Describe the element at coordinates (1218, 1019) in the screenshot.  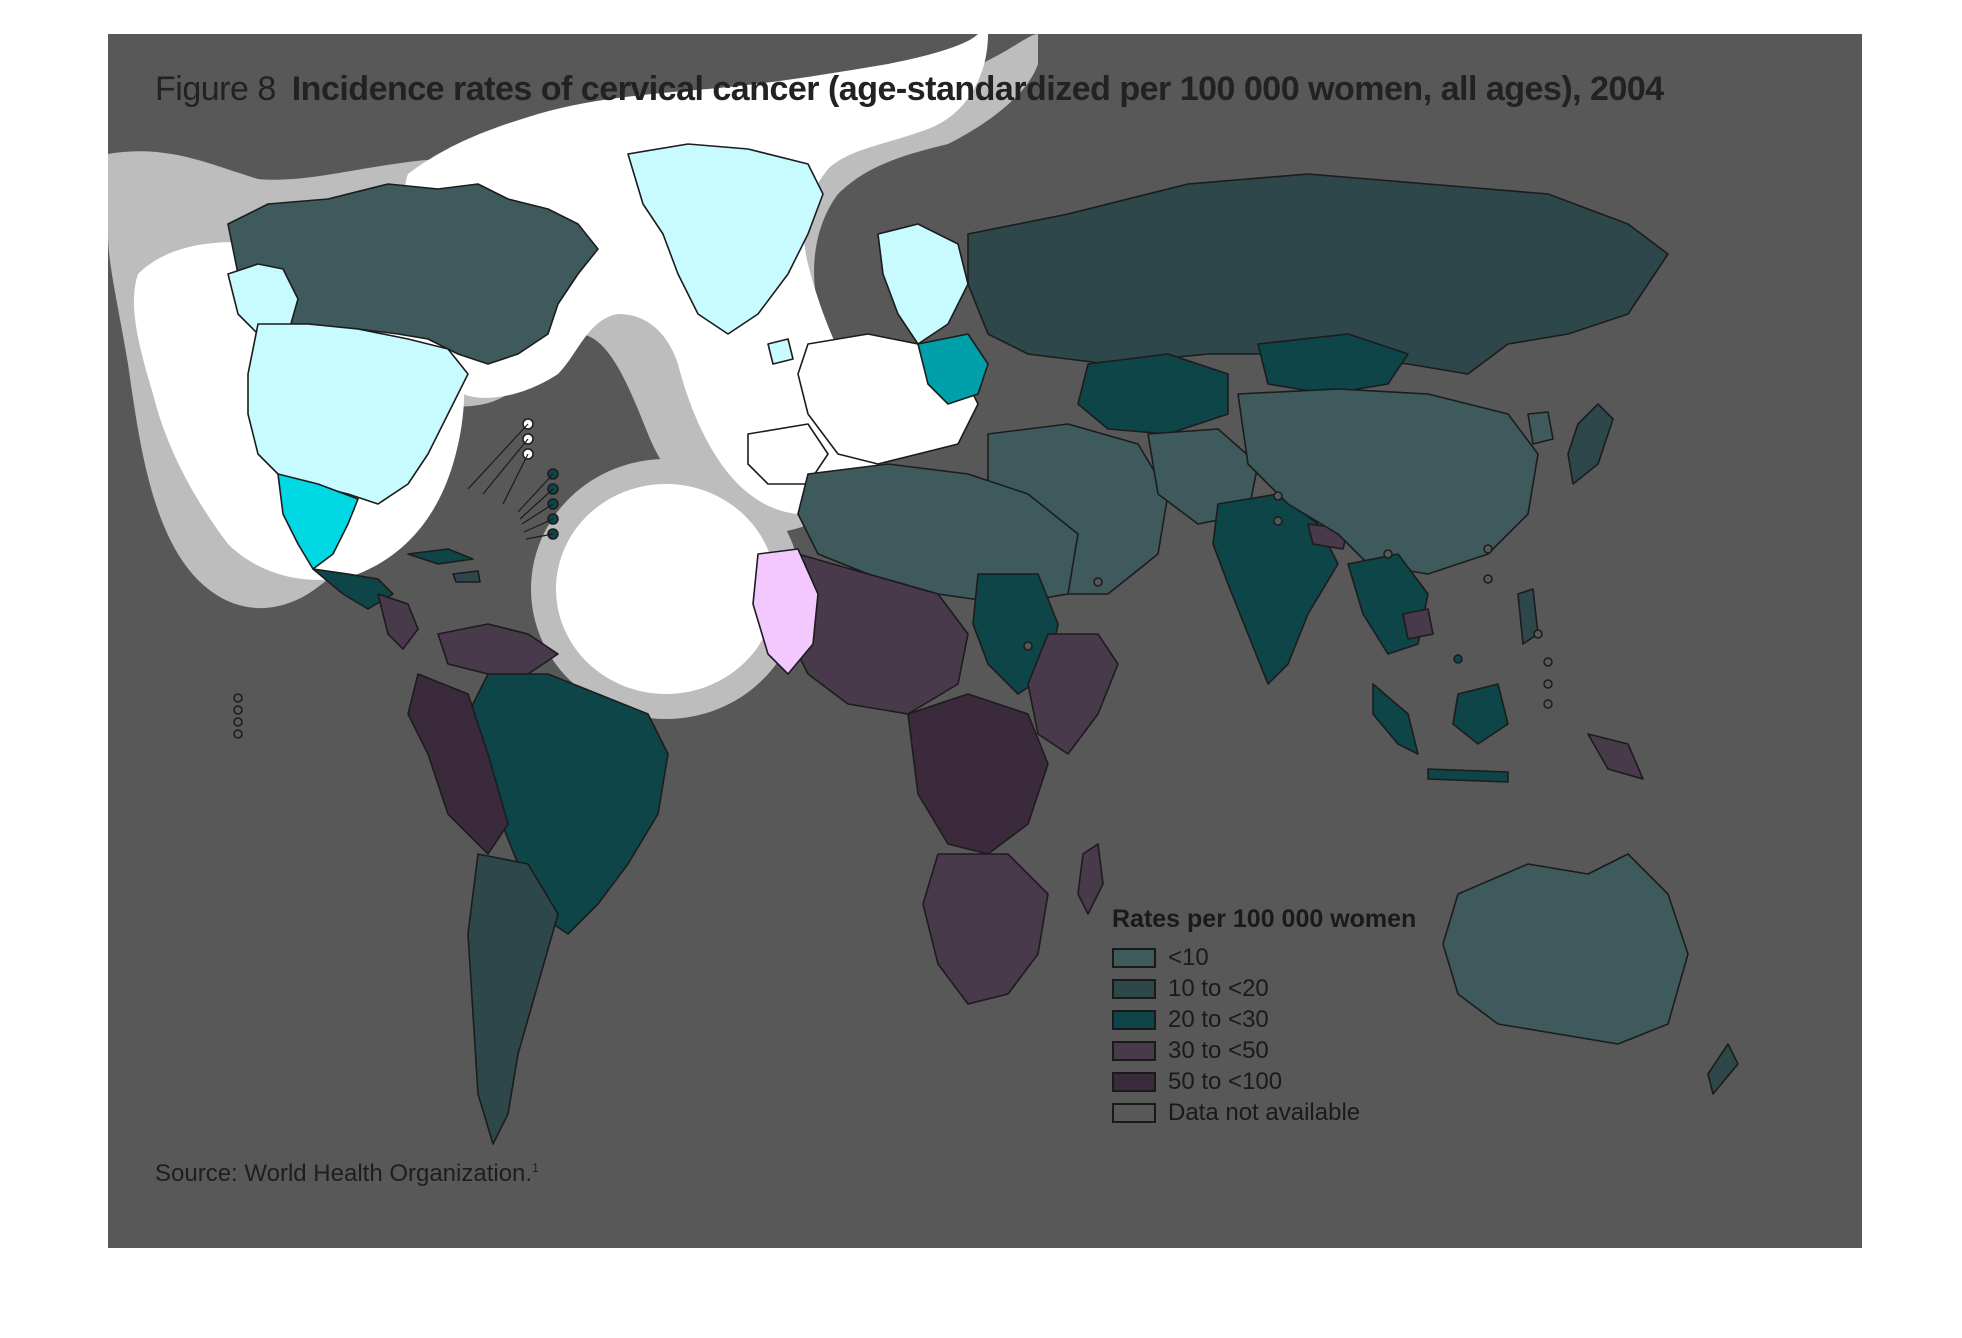
I see `legend-label: 20 to <30` at that location.